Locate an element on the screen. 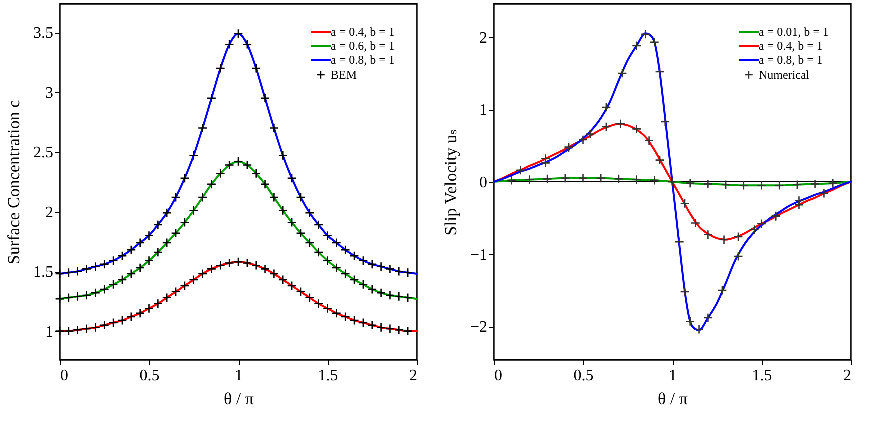 Image resolution: width=882 pixels, height=421 pixels. y-tick-label: 2.5 is located at coordinates (44, 153).